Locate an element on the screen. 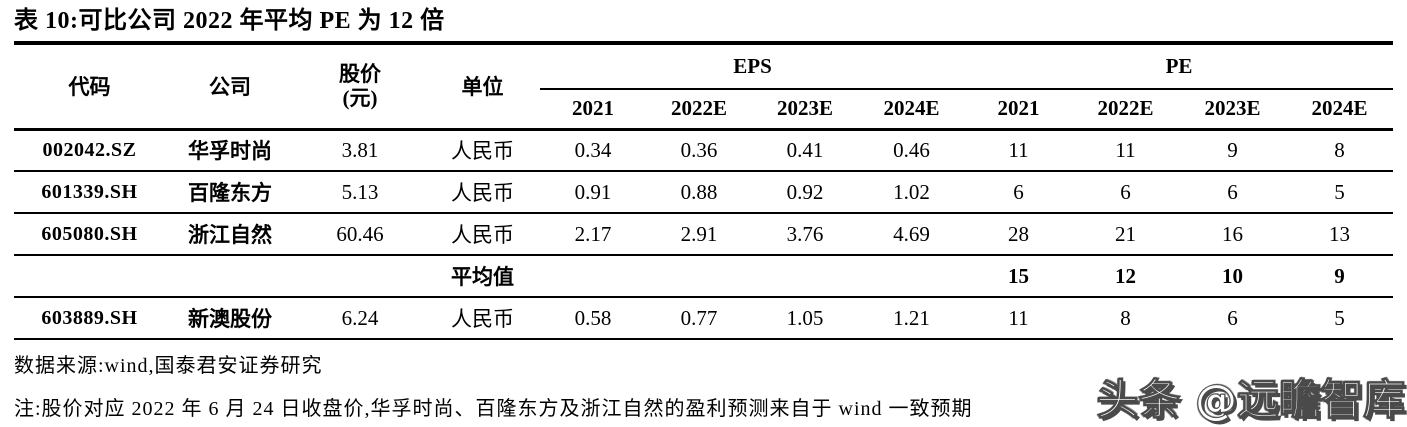 This screenshot has height=427, width=1407. col-header-price: 股价 (元) is located at coordinates (360, 88).